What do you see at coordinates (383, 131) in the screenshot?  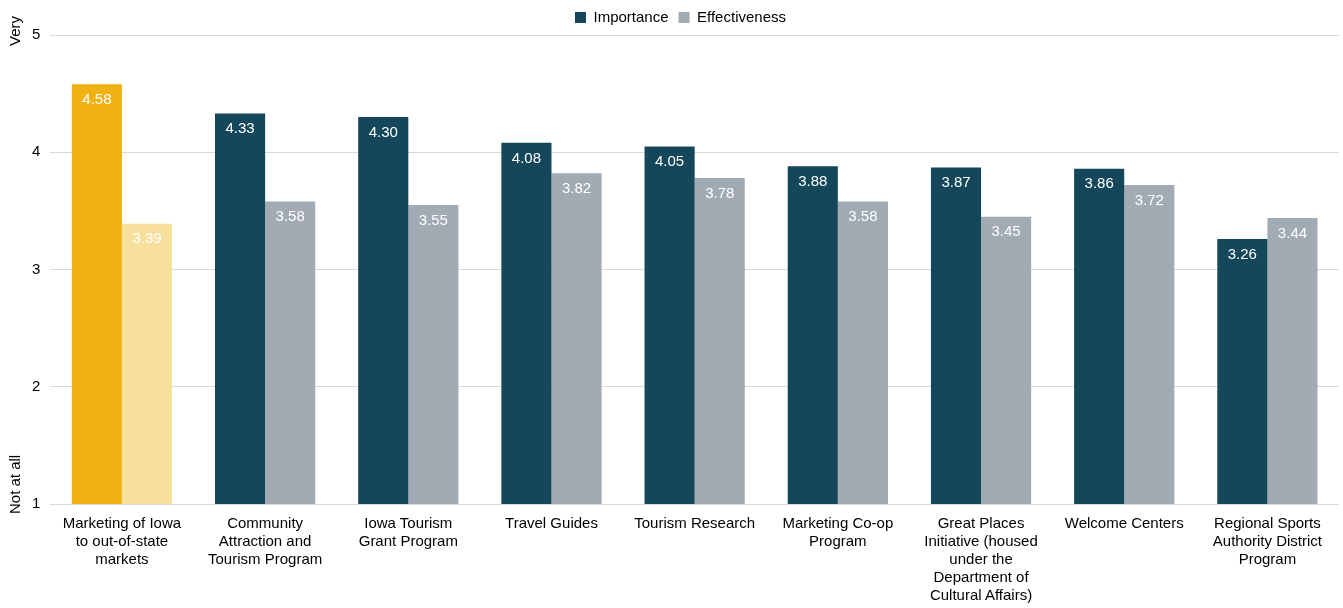 I see `data-label: 4.30` at bounding box center [383, 131].